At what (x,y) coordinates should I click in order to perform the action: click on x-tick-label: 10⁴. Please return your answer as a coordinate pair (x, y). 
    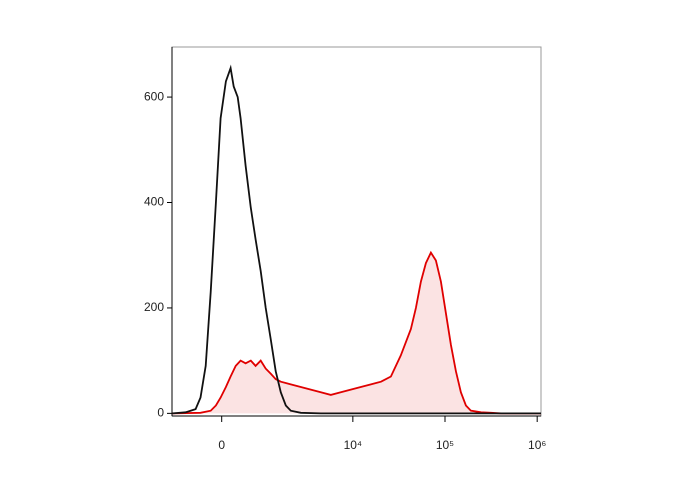
    Looking at the image, I should click on (353, 445).